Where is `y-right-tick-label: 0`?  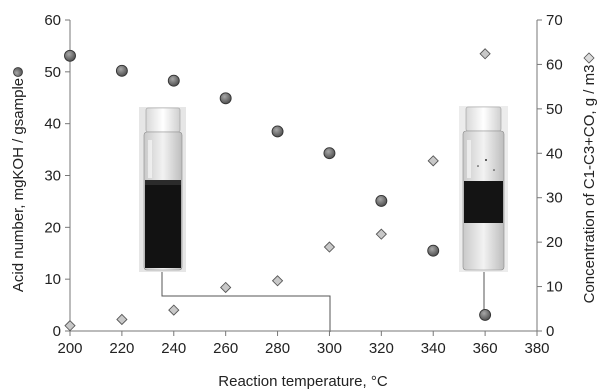 y-right-tick-label: 0 is located at coordinates (550, 331).